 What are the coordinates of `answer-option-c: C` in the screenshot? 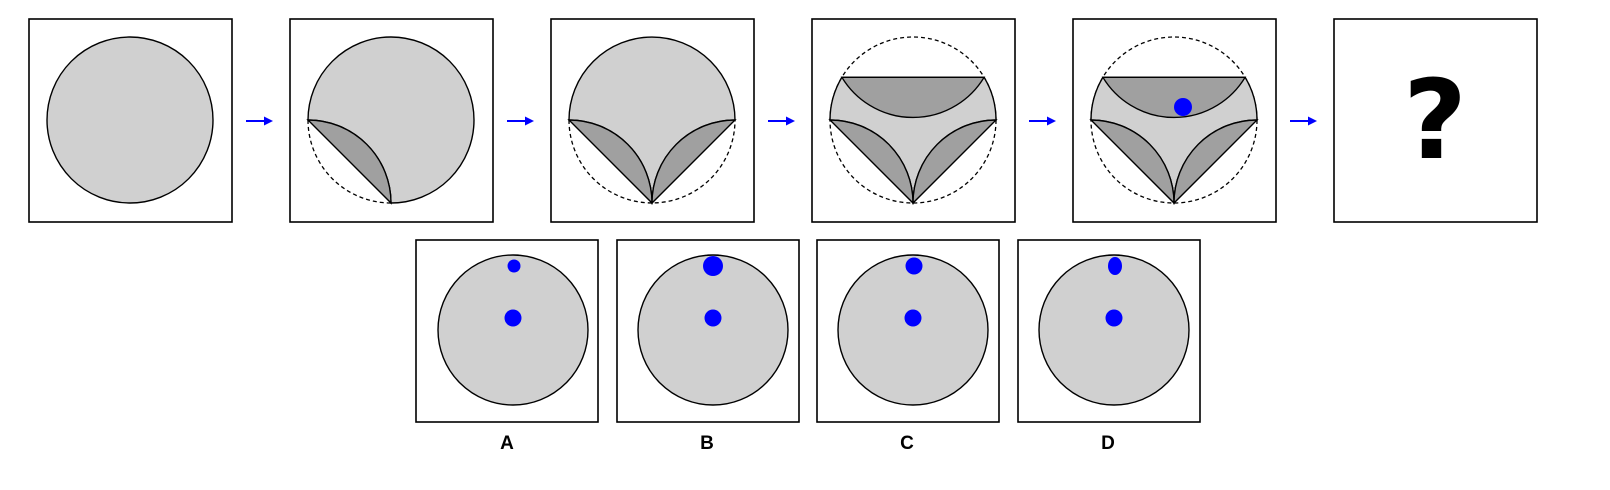 It's located at (908, 346).